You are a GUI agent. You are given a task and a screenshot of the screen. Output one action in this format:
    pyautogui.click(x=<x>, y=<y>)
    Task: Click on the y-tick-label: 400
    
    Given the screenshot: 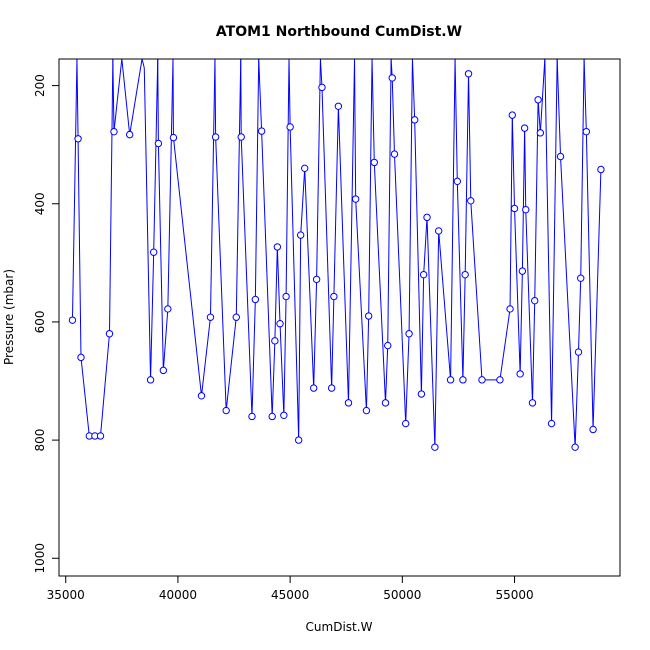 What is the action you would take?
    pyautogui.click(x=40, y=203)
    